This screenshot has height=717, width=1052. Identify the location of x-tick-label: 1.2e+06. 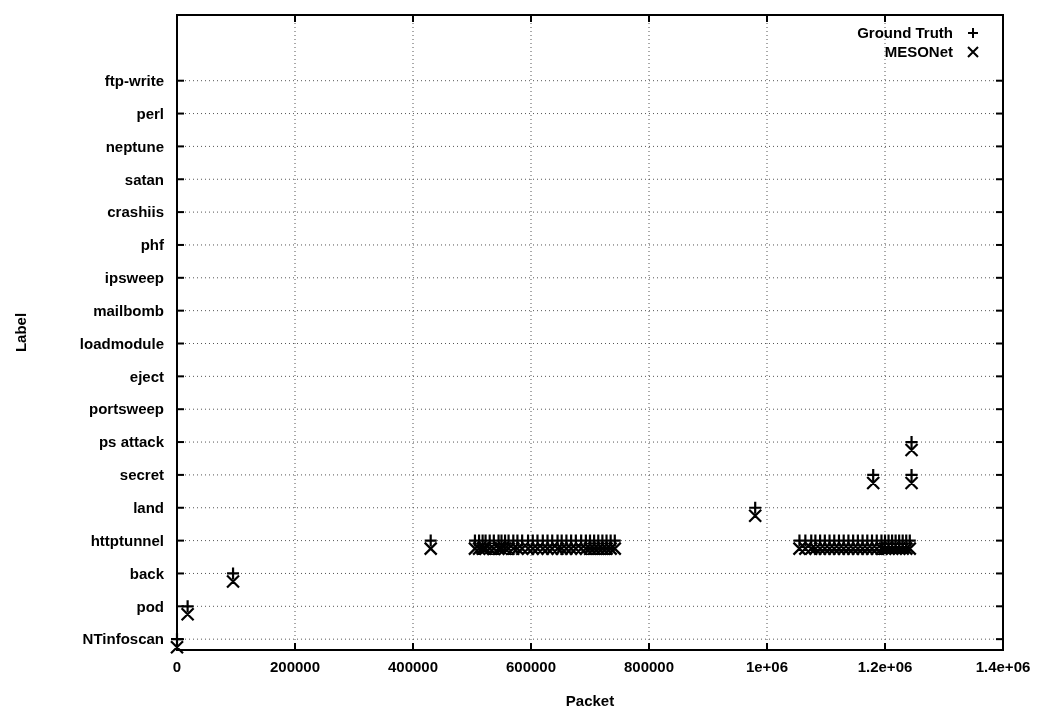
(885, 666).